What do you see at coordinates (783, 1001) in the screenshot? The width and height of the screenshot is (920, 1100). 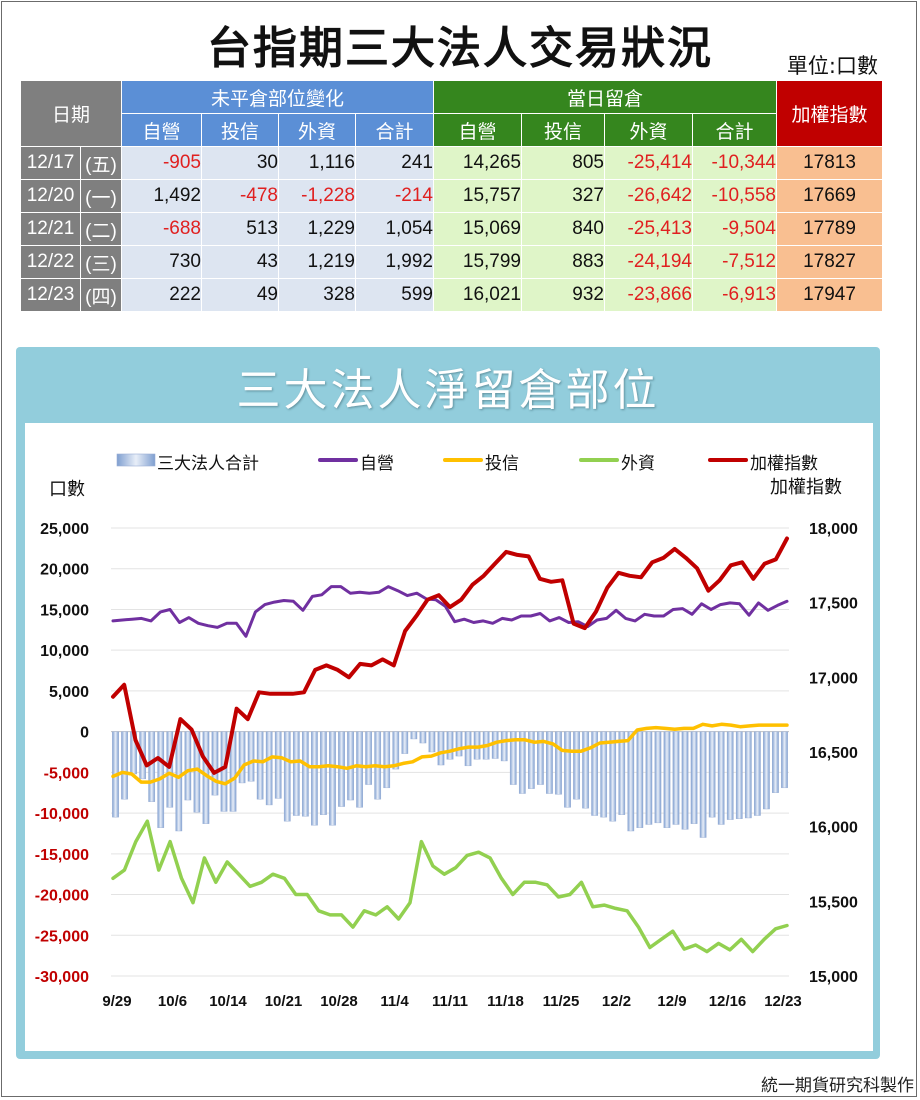 I see `x-tick-label: 12/23` at bounding box center [783, 1001].